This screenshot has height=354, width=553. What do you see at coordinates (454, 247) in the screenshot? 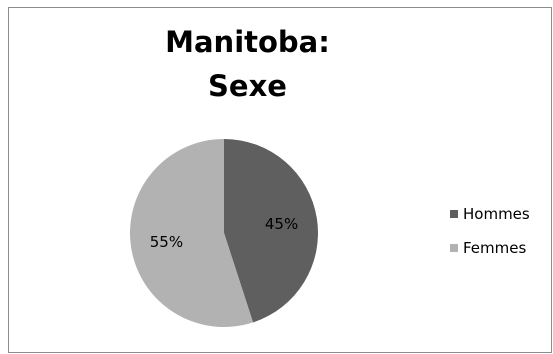
I see `legend-swatch-femmes` at bounding box center [454, 247].